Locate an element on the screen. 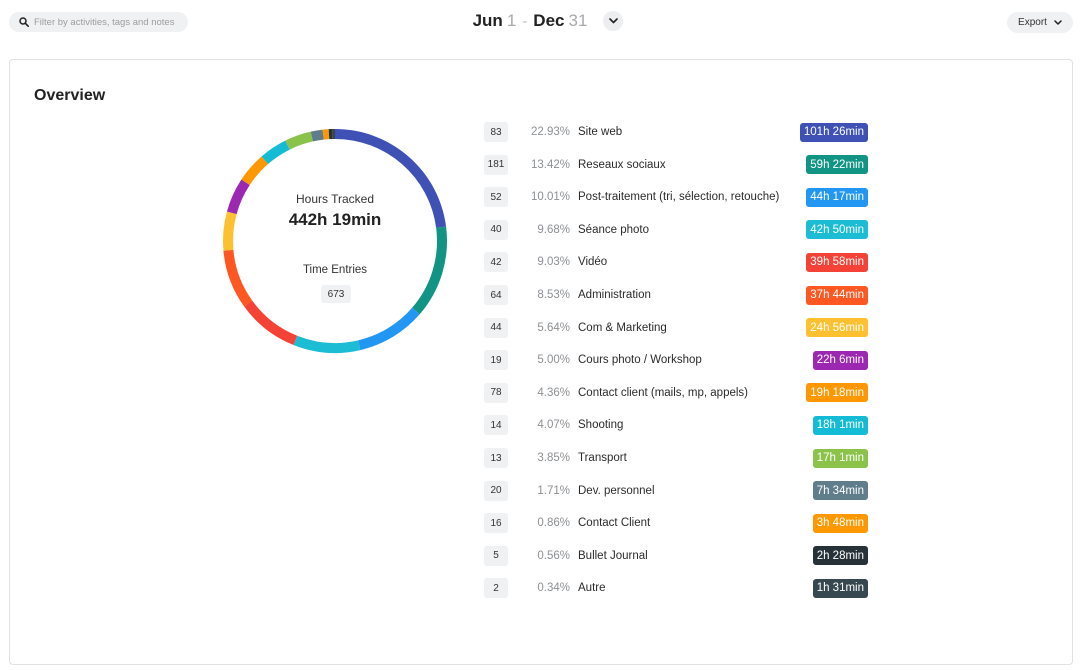  entry-count-badge: 13 is located at coordinates (496, 458).